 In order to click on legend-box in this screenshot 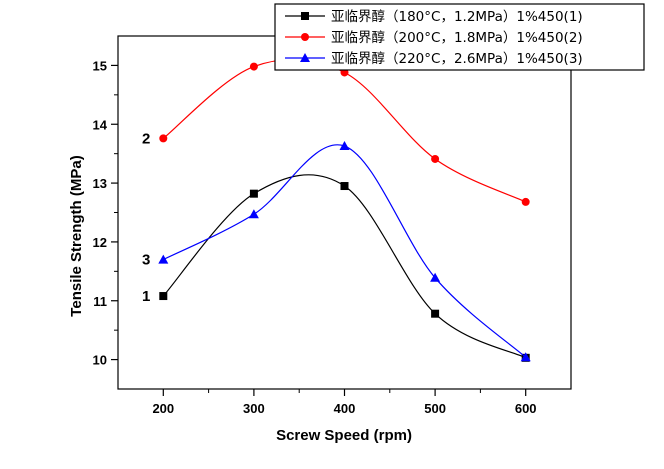, I will do `click(459, 37)`.